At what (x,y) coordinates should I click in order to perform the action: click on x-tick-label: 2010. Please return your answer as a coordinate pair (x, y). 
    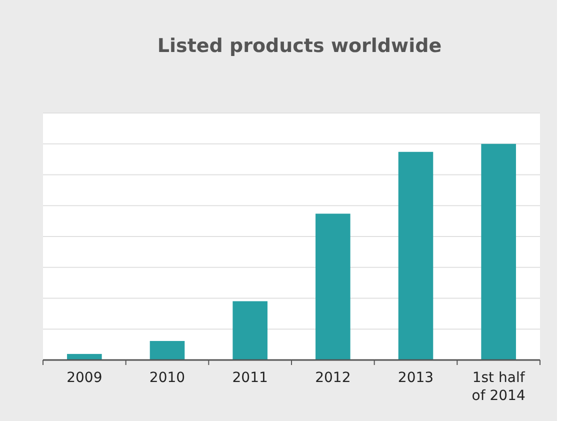
    Looking at the image, I should click on (167, 378).